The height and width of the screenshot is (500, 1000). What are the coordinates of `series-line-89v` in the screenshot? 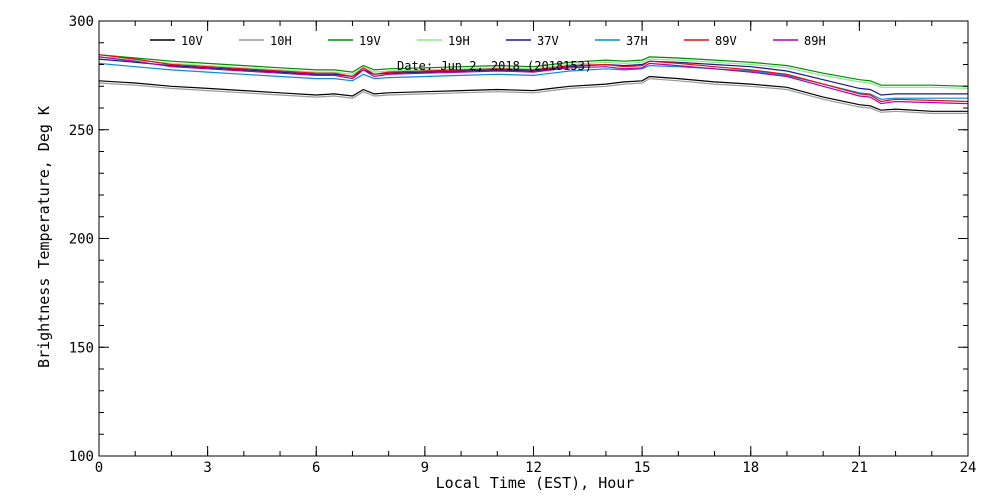 It's located at (533, 78).